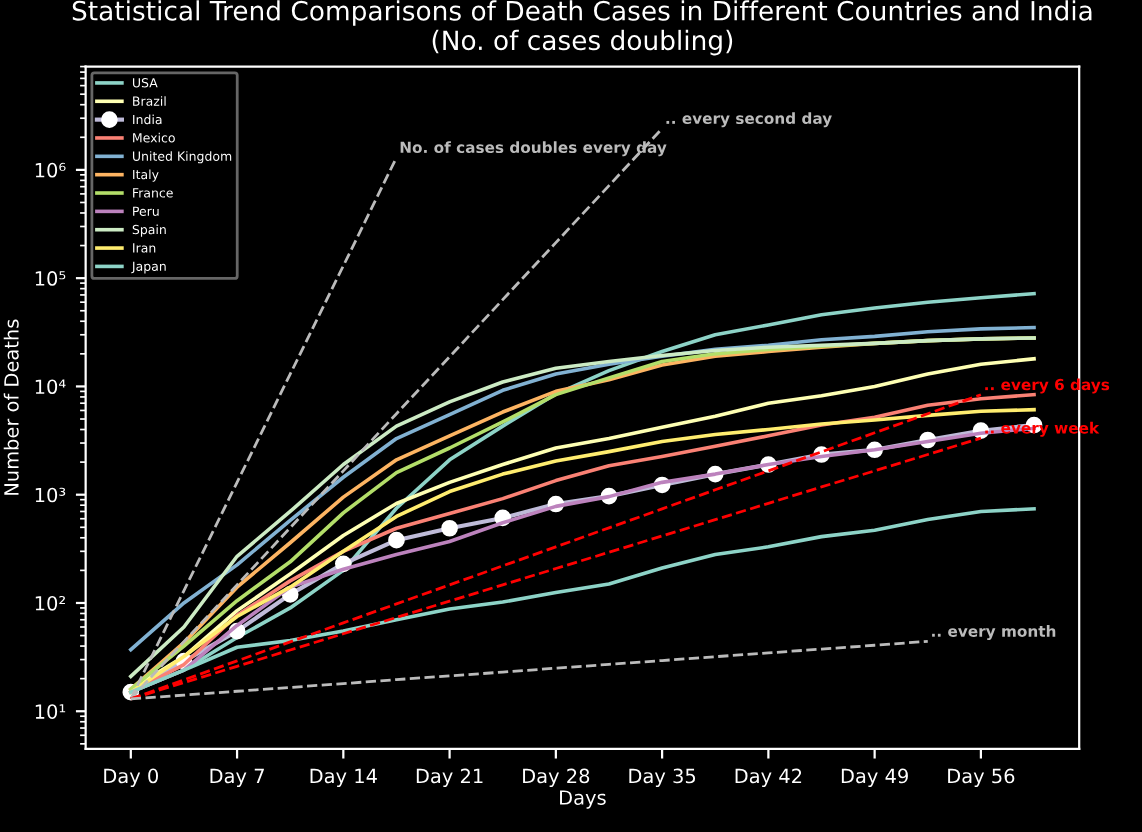 Image resolution: width=1142 pixels, height=832 pixels. Describe the element at coordinates (981, 778) in the screenshot. I see `x-tick-label: Day 56` at that location.